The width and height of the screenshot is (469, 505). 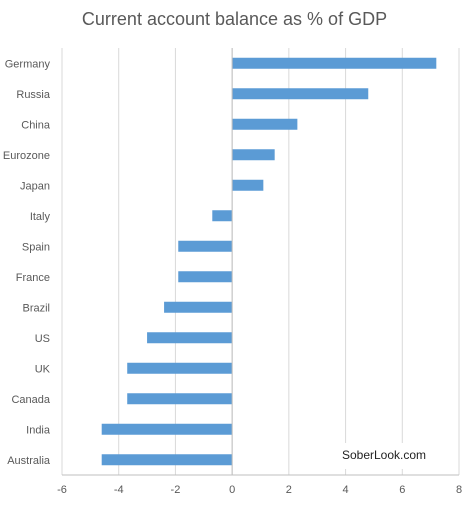 I want to click on chart-title: Current account balance as % of GDP, so click(x=234, y=19).